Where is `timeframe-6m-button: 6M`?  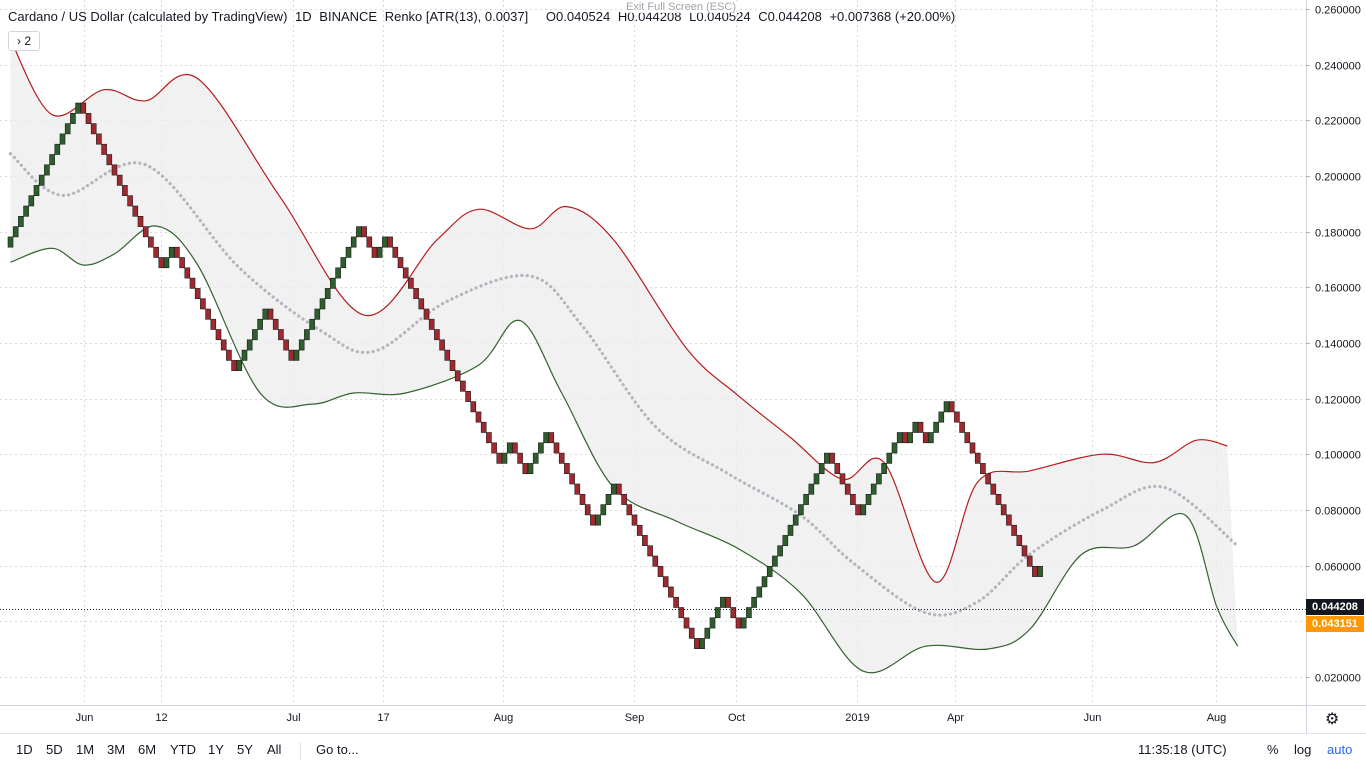
timeframe-6m-button: 6M is located at coordinates (147, 749).